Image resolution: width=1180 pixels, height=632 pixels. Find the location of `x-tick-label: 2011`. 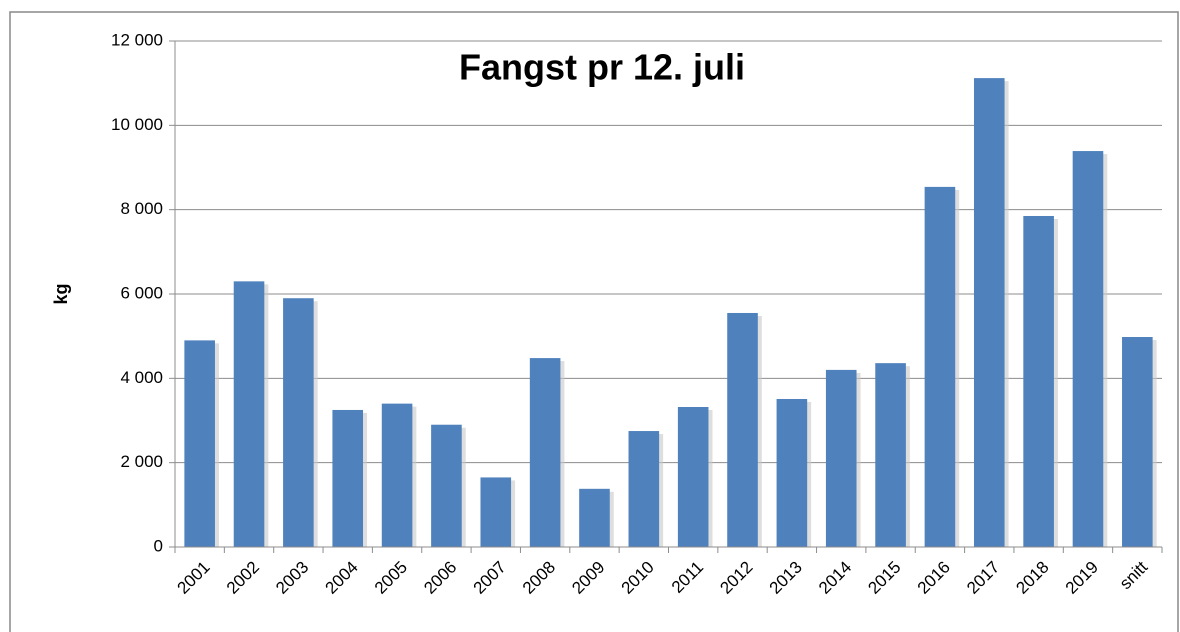

x-tick-label: 2011 is located at coordinates (687, 577).